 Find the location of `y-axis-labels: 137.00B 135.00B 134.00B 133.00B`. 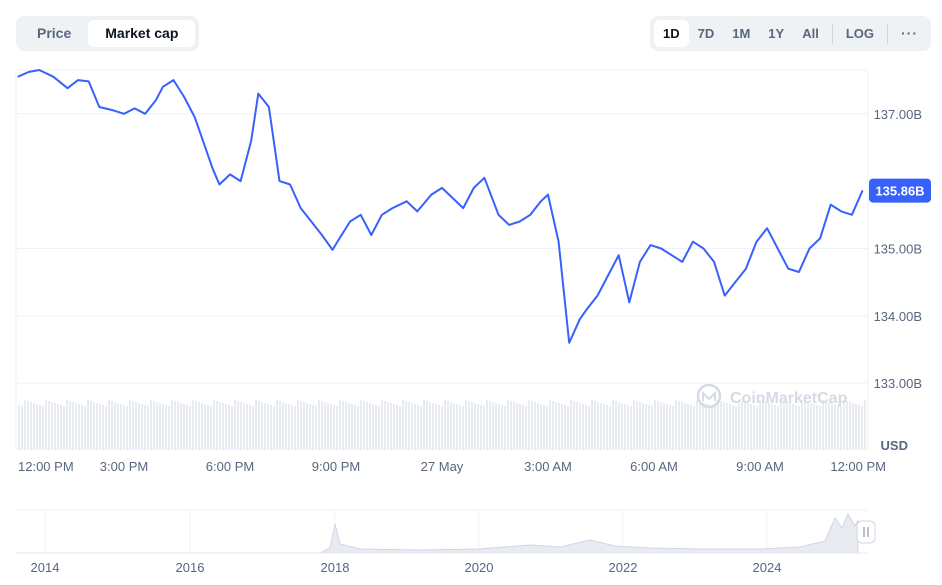

y-axis-labels: 137.00B 135.00B 134.00B 133.00B is located at coordinates (898, 249).